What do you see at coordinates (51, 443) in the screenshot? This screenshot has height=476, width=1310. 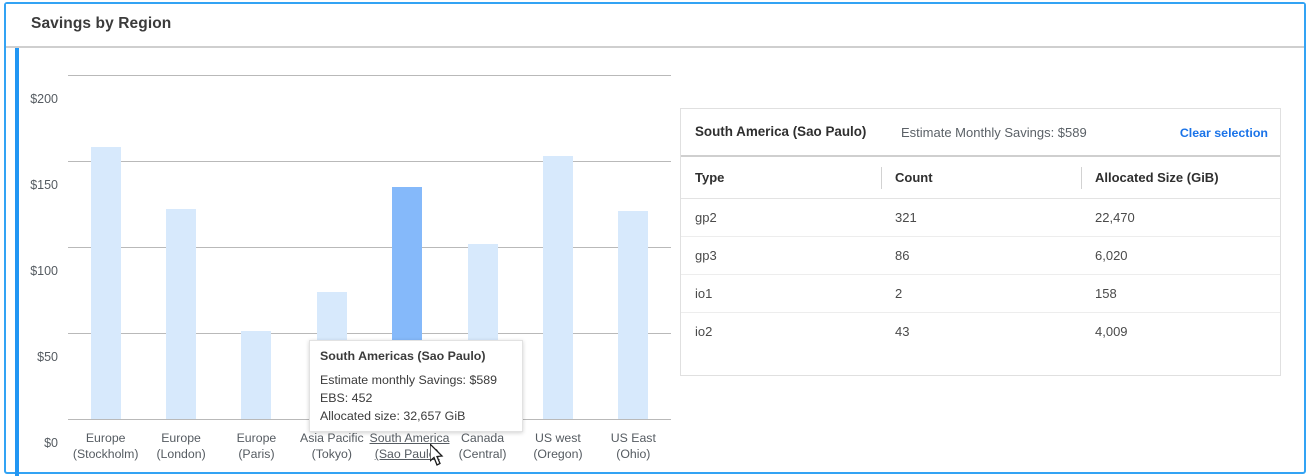 I see `y-axis-tick-label: $0` at bounding box center [51, 443].